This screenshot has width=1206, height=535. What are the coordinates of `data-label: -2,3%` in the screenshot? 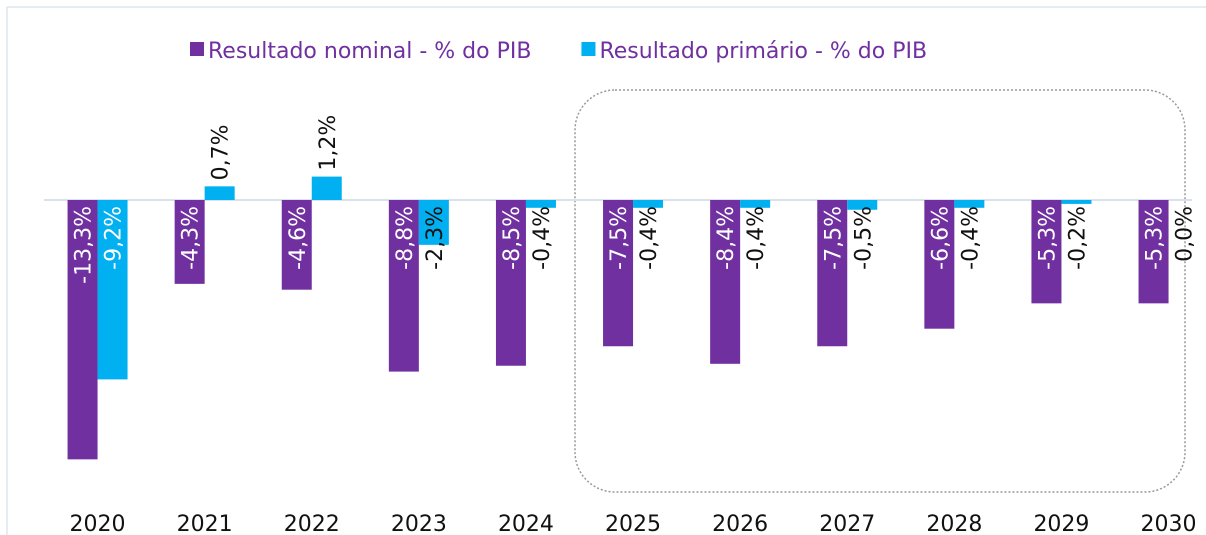 It's located at (435, 238).